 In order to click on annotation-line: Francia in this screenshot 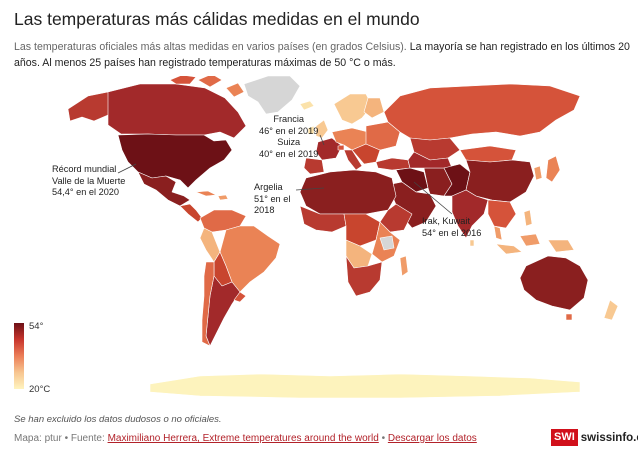, I will do `click(288, 119)`.